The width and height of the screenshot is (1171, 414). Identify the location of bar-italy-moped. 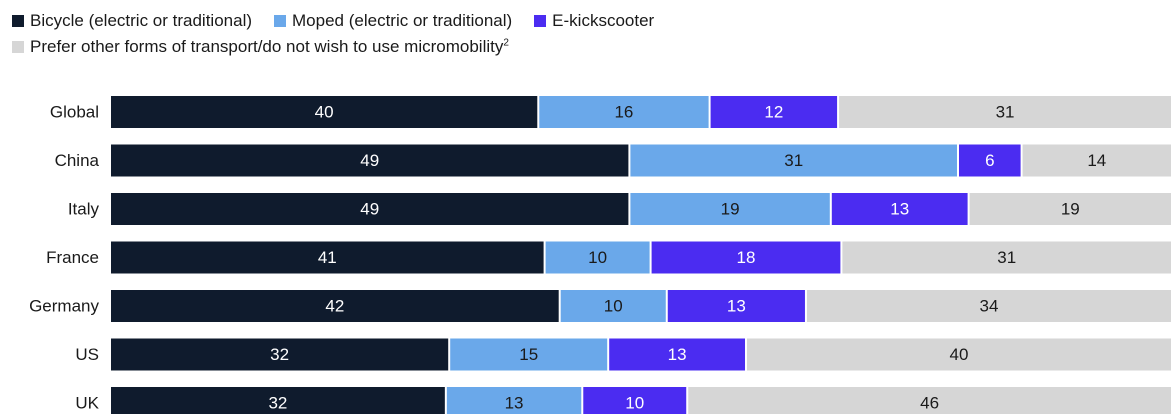
(730, 209).